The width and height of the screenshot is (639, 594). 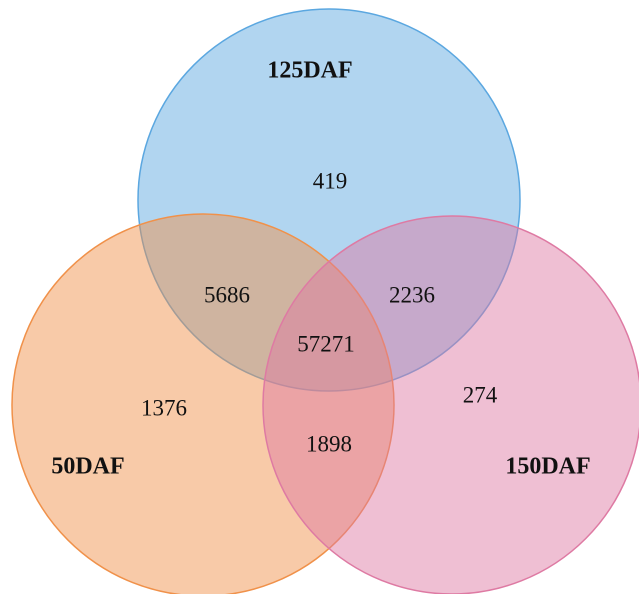 What do you see at coordinates (87, 467) in the screenshot?
I see `set-label: 50DAF` at bounding box center [87, 467].